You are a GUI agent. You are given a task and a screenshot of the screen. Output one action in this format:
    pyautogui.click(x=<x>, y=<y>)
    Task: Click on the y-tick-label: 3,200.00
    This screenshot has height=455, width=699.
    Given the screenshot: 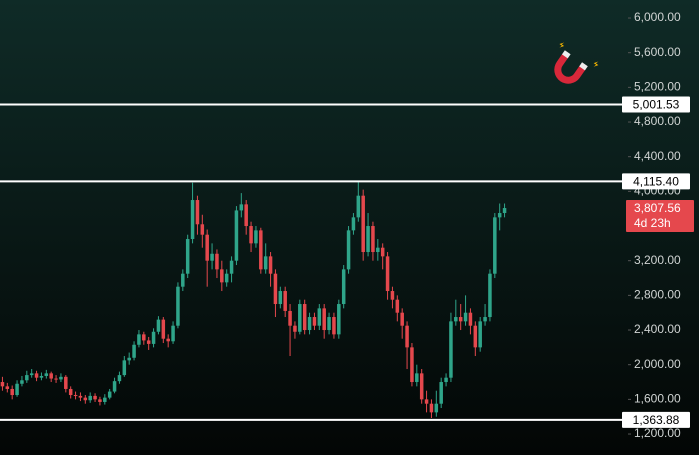 What is the action you would take?
    pyautogui.click(x=657, y=260)
    